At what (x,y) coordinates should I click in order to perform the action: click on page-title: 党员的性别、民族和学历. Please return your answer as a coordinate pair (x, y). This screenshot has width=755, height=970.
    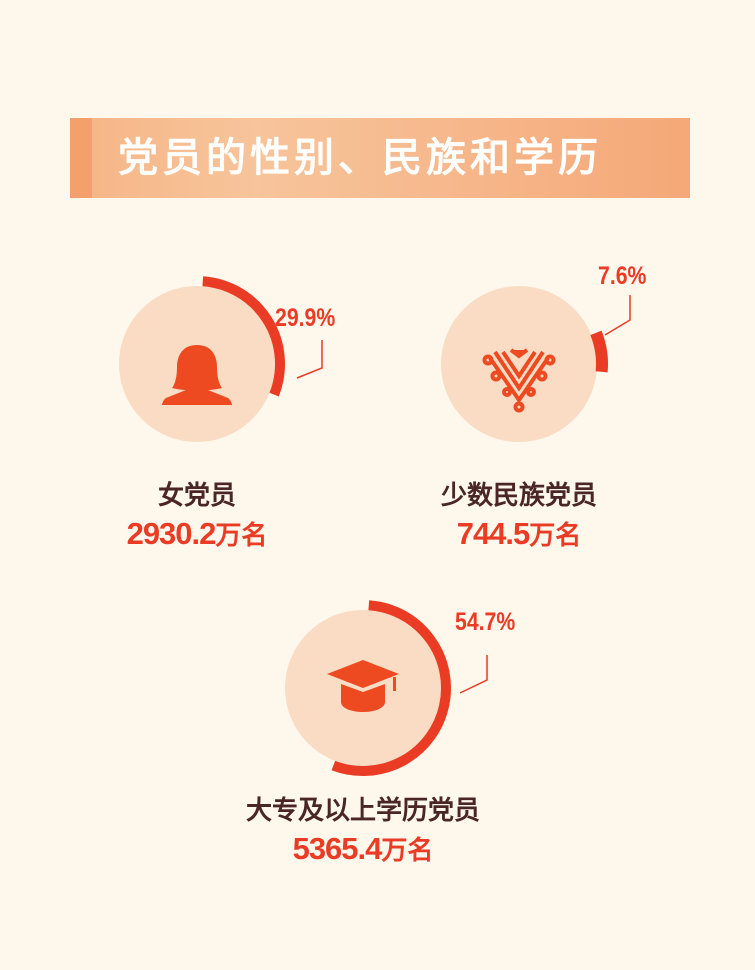
    Looking at the image, I should click on (360, 158).